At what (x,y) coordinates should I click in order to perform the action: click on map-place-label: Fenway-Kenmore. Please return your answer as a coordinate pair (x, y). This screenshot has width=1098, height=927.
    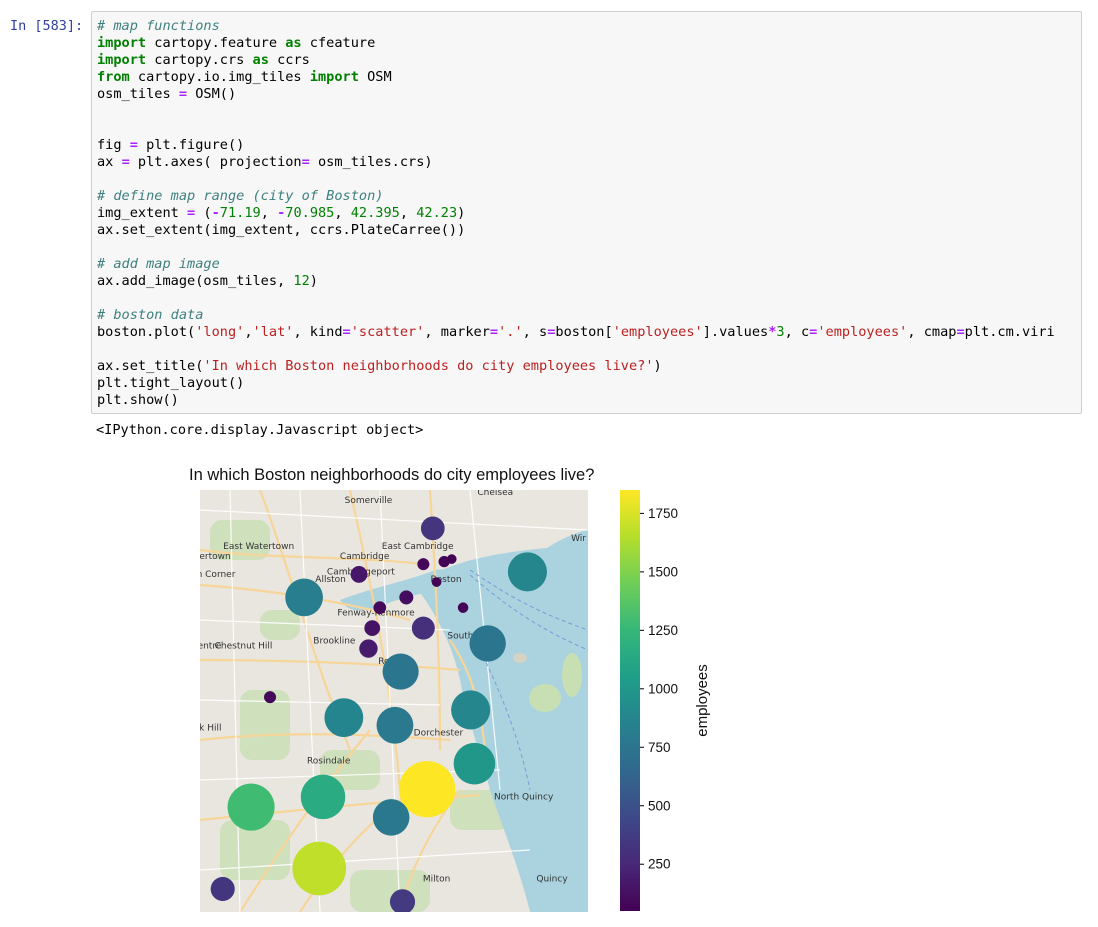
    Looking at the image, I should click on (376, 613).